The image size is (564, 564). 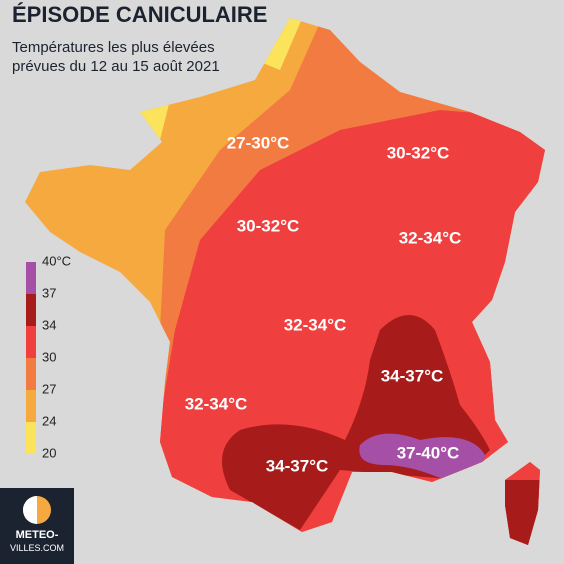 I want to click on title: ÉPISODE CANICULAIRE, so click(x=139, y=14).